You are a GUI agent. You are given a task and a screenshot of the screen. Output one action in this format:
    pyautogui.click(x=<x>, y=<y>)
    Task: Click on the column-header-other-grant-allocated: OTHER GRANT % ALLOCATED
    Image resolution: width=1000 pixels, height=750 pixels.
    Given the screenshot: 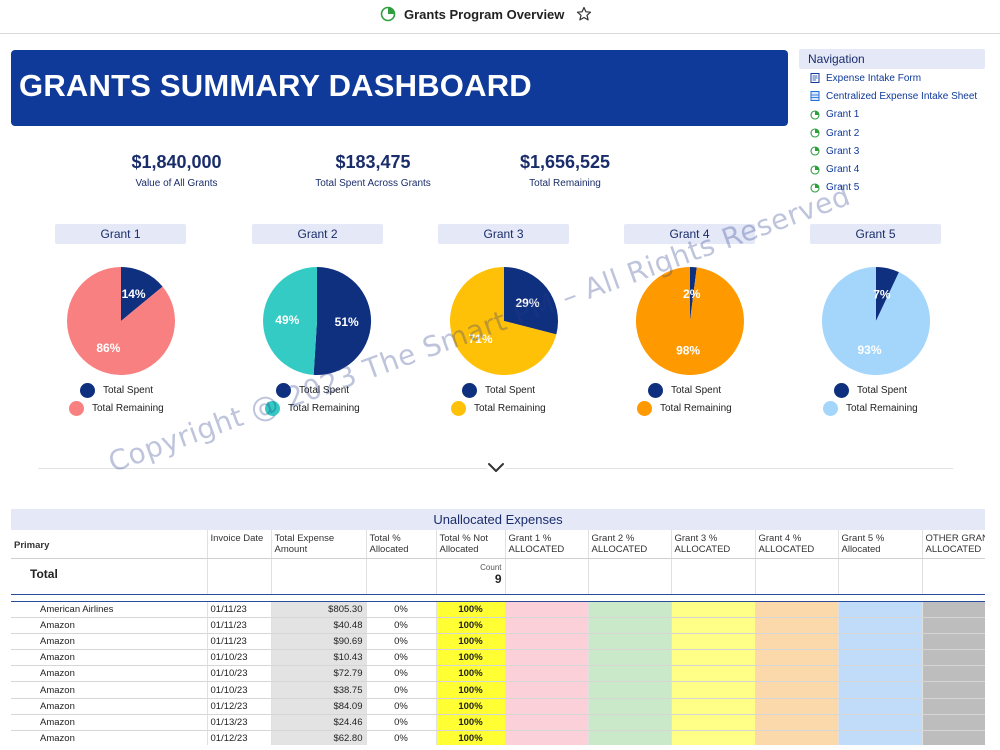 What is the action you would take?
    pyautogui.click(x=953, y=544)
    